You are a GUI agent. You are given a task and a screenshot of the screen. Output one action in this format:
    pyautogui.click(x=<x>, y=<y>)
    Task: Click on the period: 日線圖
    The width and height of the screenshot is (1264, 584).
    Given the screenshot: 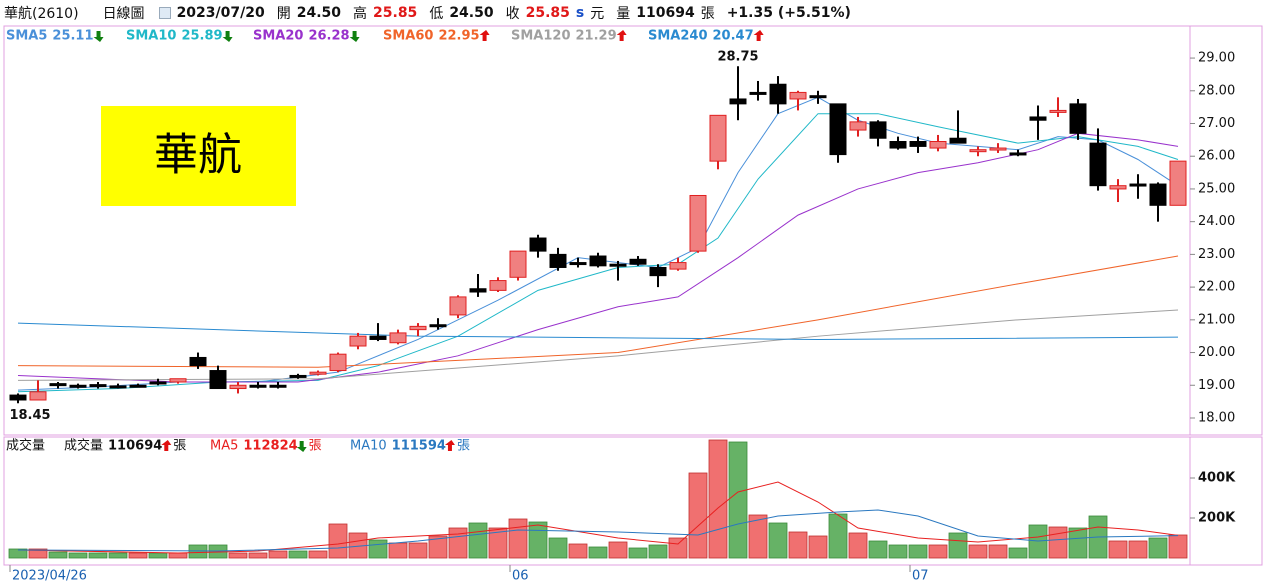 What is the action you would take?
    pyautogui.click(x=123, y=14)
    